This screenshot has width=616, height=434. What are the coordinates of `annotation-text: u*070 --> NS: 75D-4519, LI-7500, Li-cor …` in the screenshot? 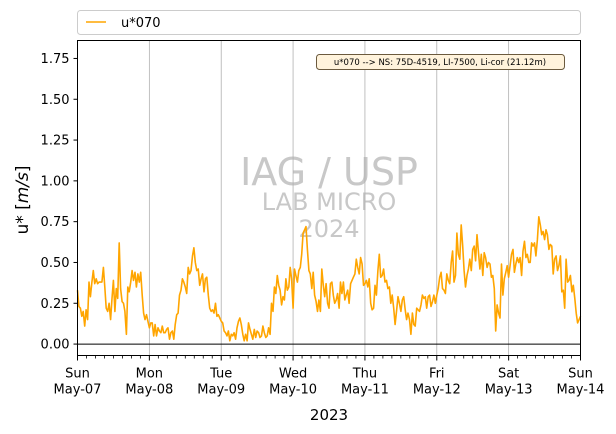 It's located at (440, 63).